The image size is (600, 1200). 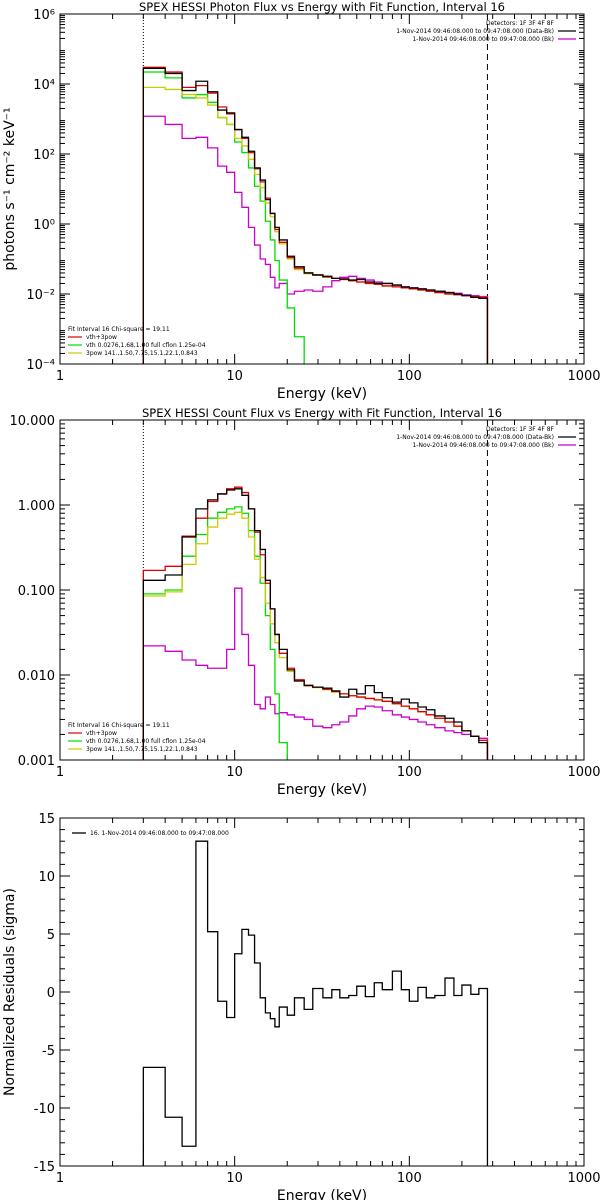 I want to click on count-plot-area, so click(x=315, y=623).